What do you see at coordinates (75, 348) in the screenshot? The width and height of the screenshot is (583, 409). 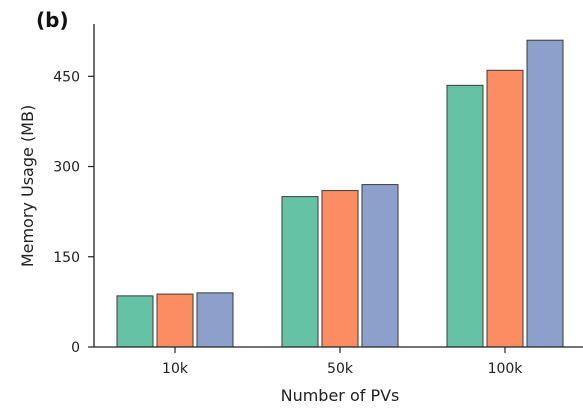 I see `y-tick-label: 0` at bounding box center [75, 348].